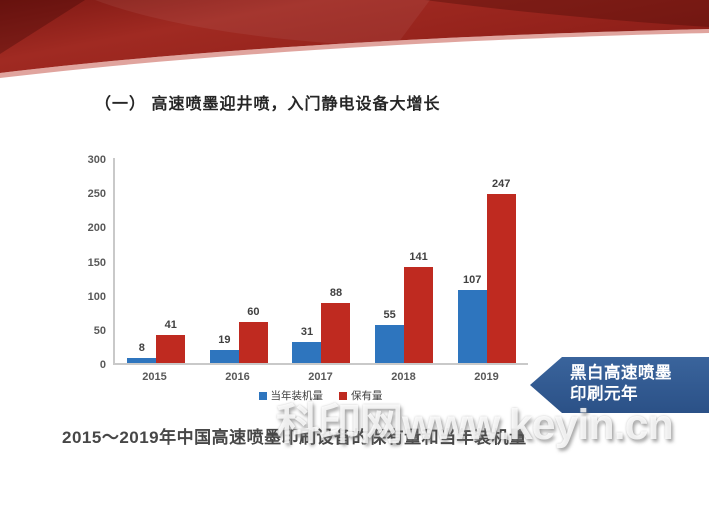 This screenshot has width=709, height=531. Describe the element at coordinates (367, 396) in the screenshot. I see `legend-label: 保有量` at that location.